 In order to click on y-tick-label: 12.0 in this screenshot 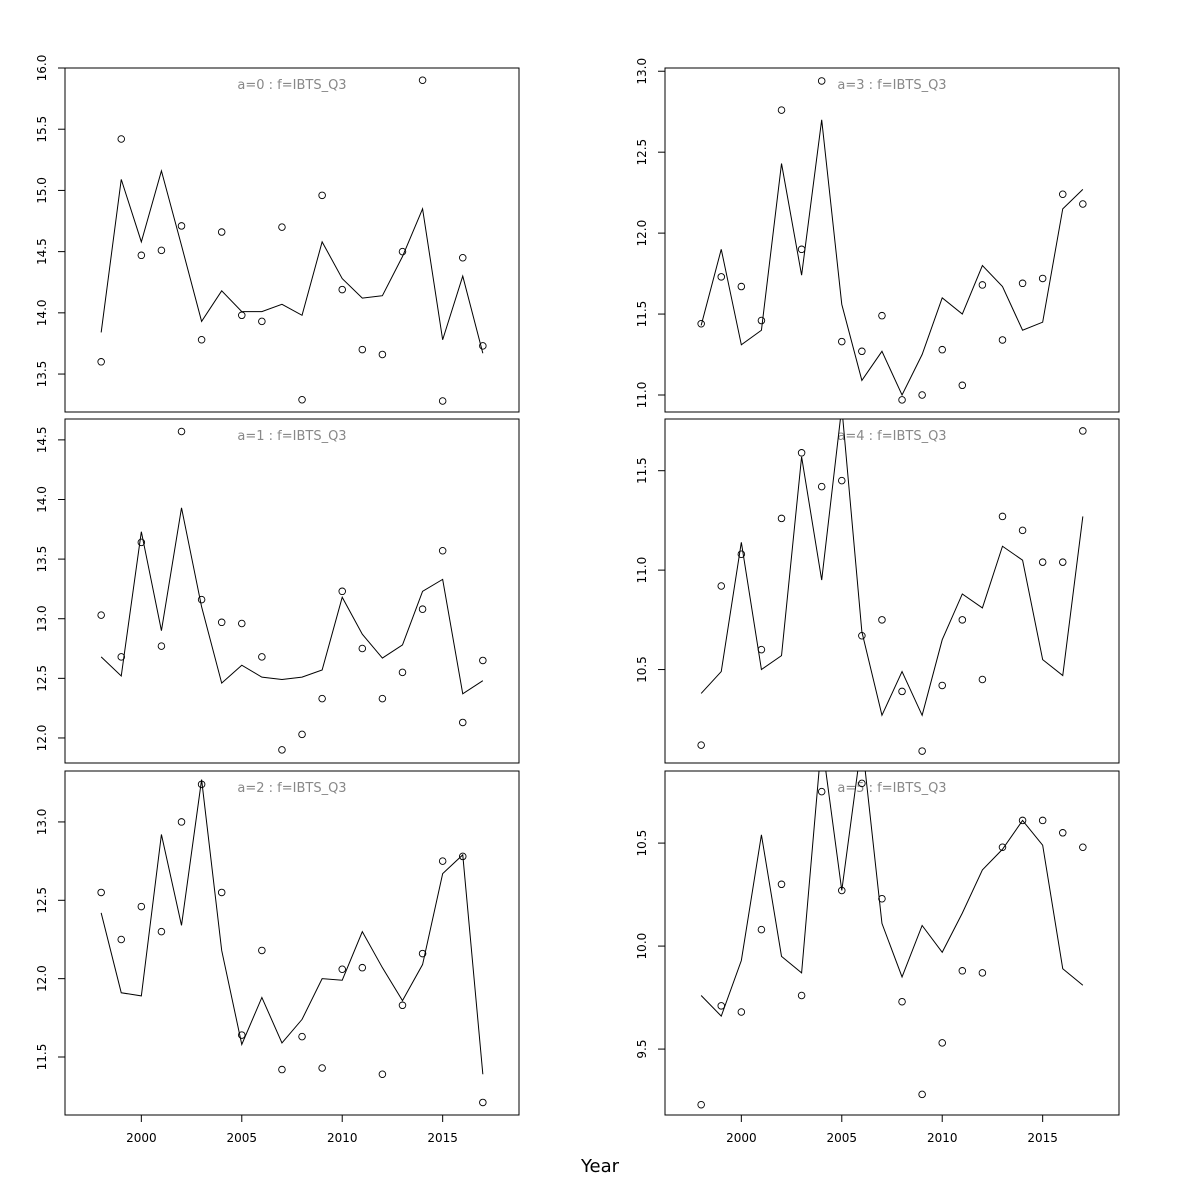, I will do `click(642, 233)`.